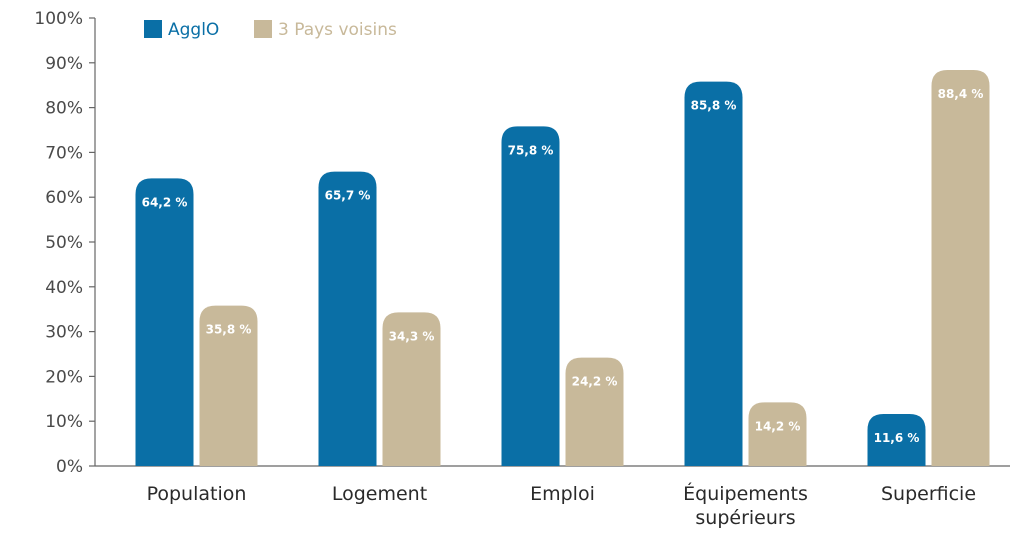 This screenshot has height=533, width=1031. What do you see at coordinates (531, 150) in the screenshot?
I see `bar-value-label: 75,8 %` at bounding box center [531, 150].